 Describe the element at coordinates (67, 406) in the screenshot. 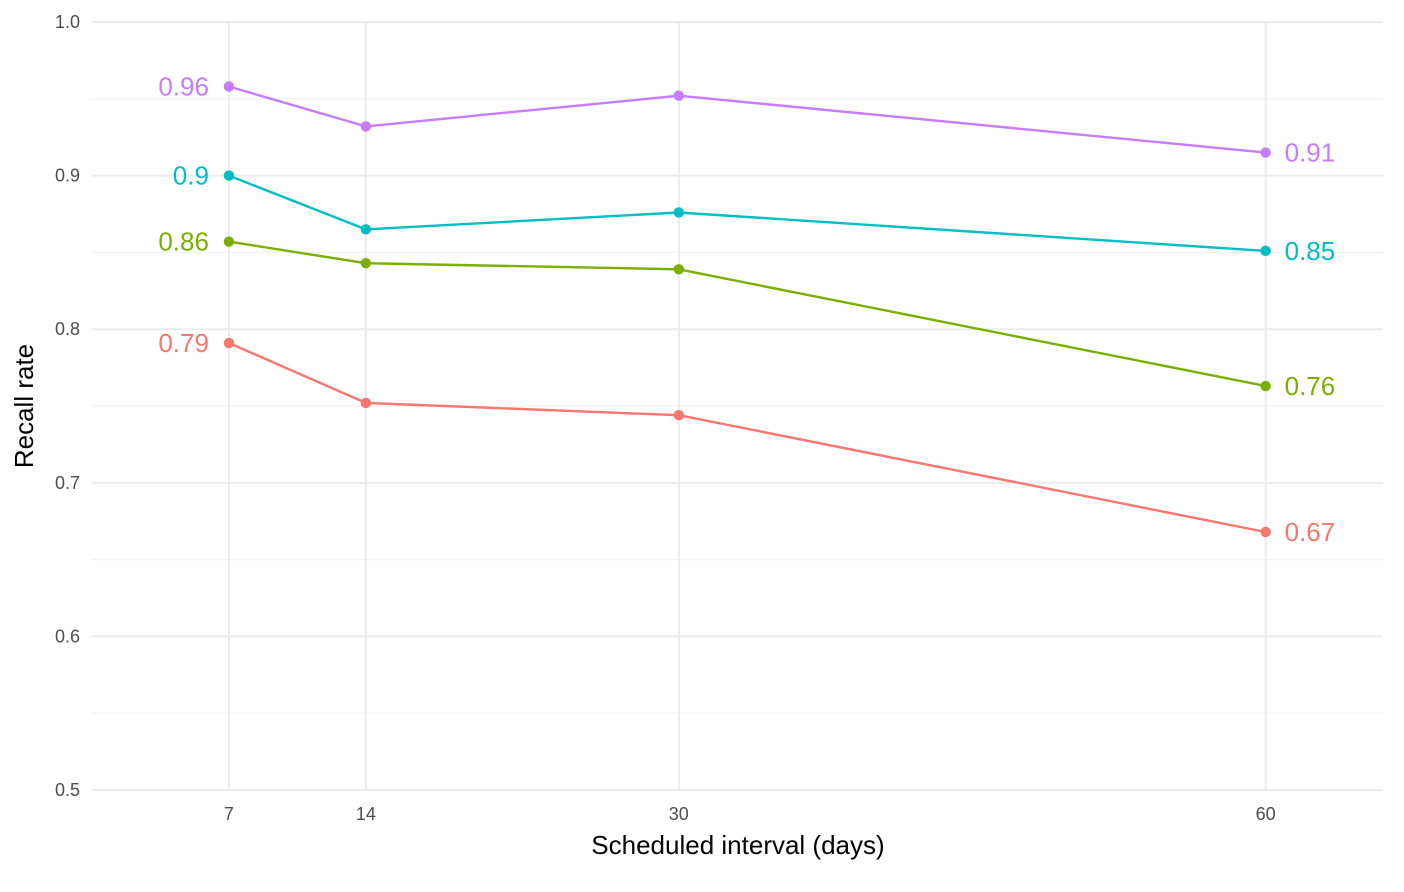

I see `y-axis-ticks: 0.5 0.6 0.7 0.8 0.9 1.0` at that location.